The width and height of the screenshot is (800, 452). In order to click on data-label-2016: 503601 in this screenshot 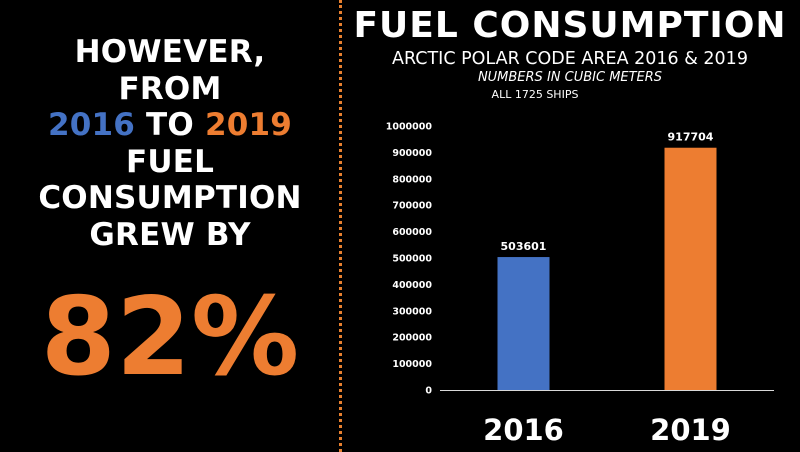, I will do `click(524, 246)`.